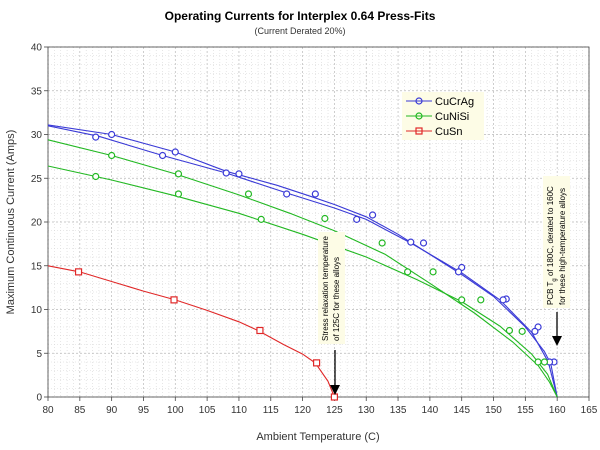  What do you see at coordinates (434, 132) in the screenshot?
I see `legend-entry-cusn: CuSn` at bounding box center [434, 132].